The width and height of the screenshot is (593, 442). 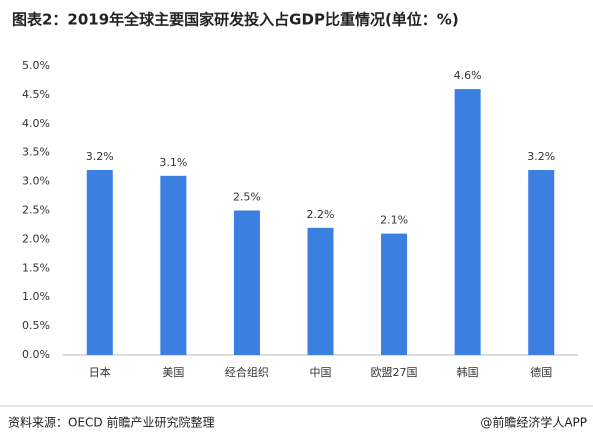 I want to click on x-tick-label: 经合组织, so click(x=247, y=372).